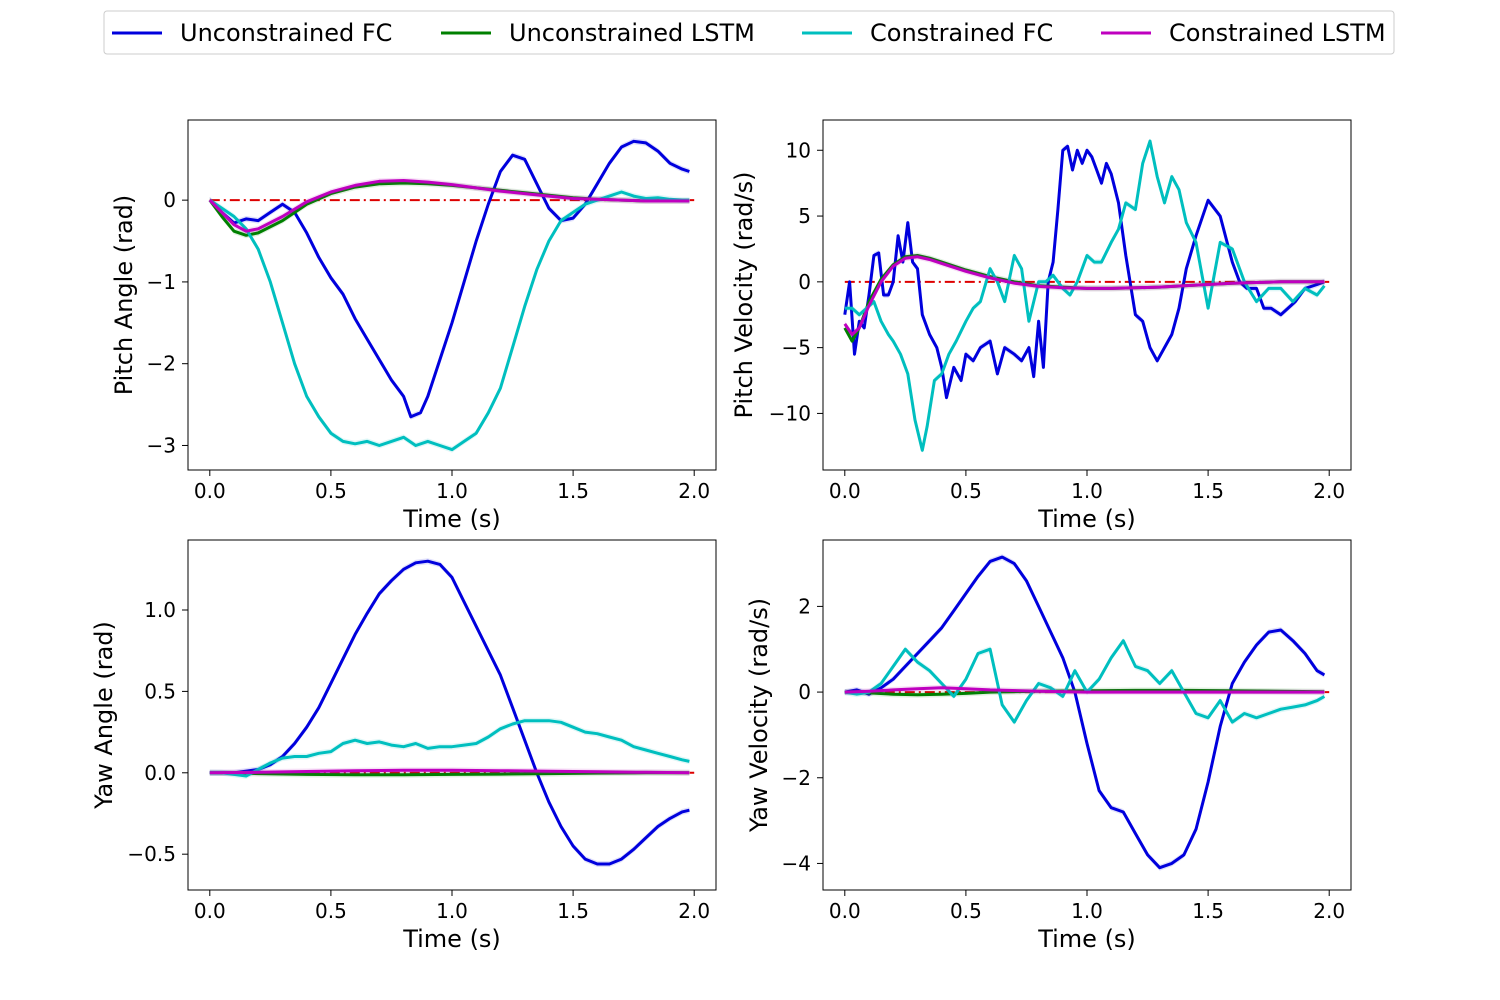 The height and width of the screenshot is (1000, 1500). I want to click on tick-group: 0.0 0.5 1.0 1.5 2.0 −4 −2 0 2, so click(1064, 758).